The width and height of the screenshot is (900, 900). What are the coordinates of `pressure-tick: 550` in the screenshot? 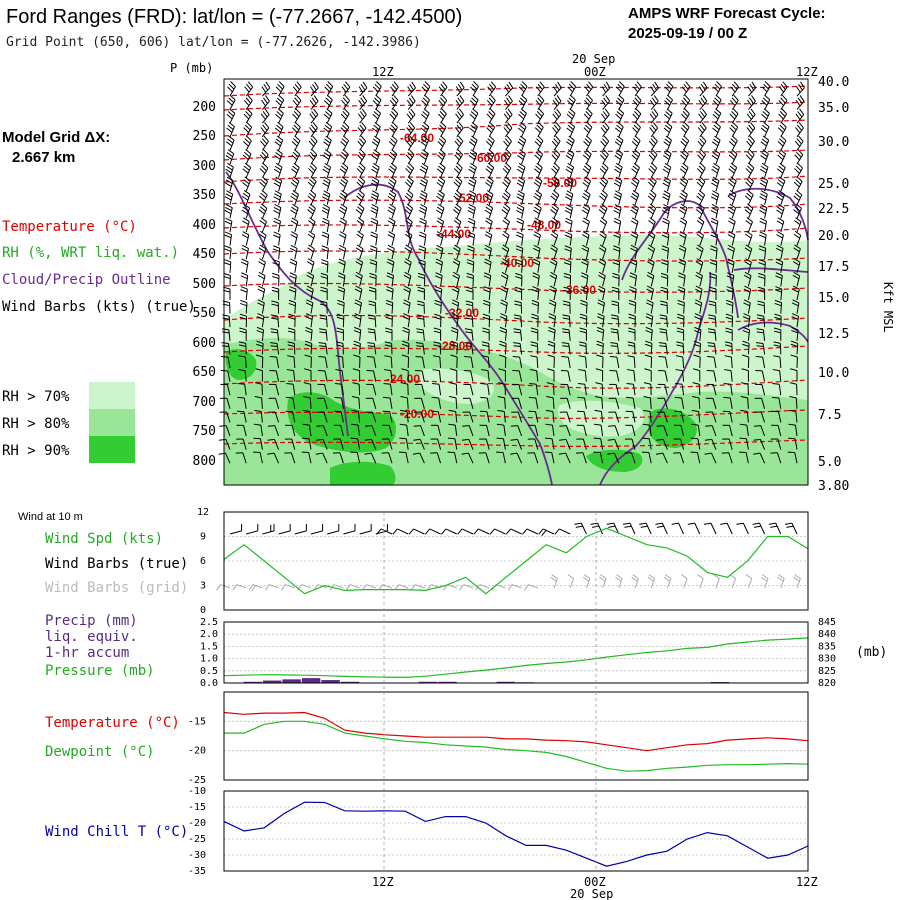 It's located at (204, 313).